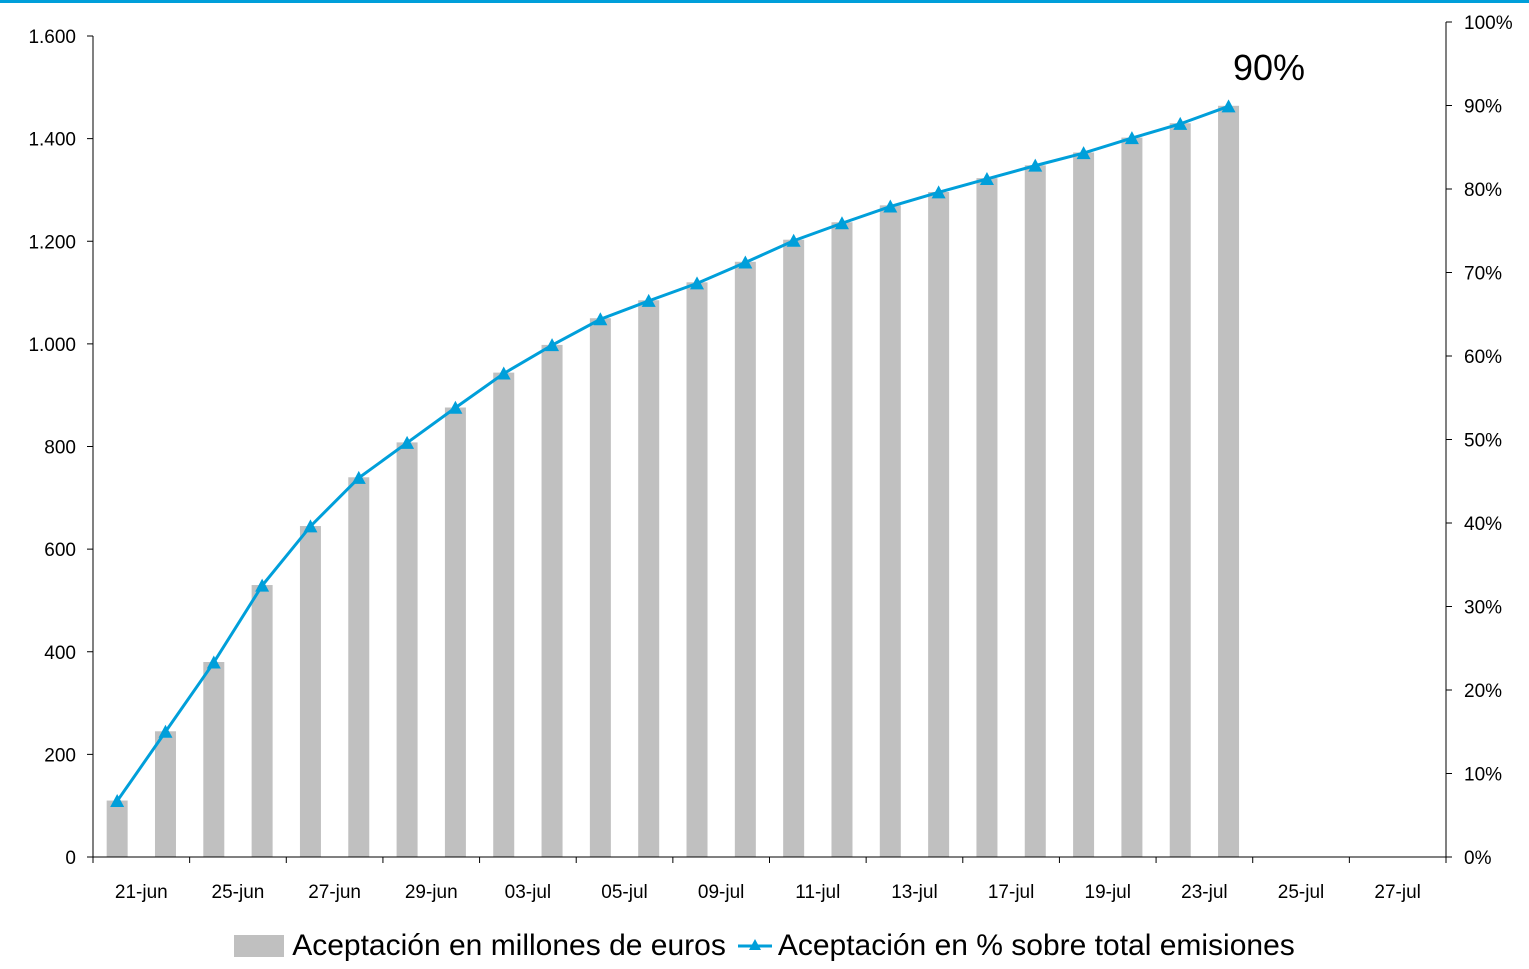 This screenshot has width=1529, height=969. I want to click on x-tick-label: 29-jun, so click(431, 892).